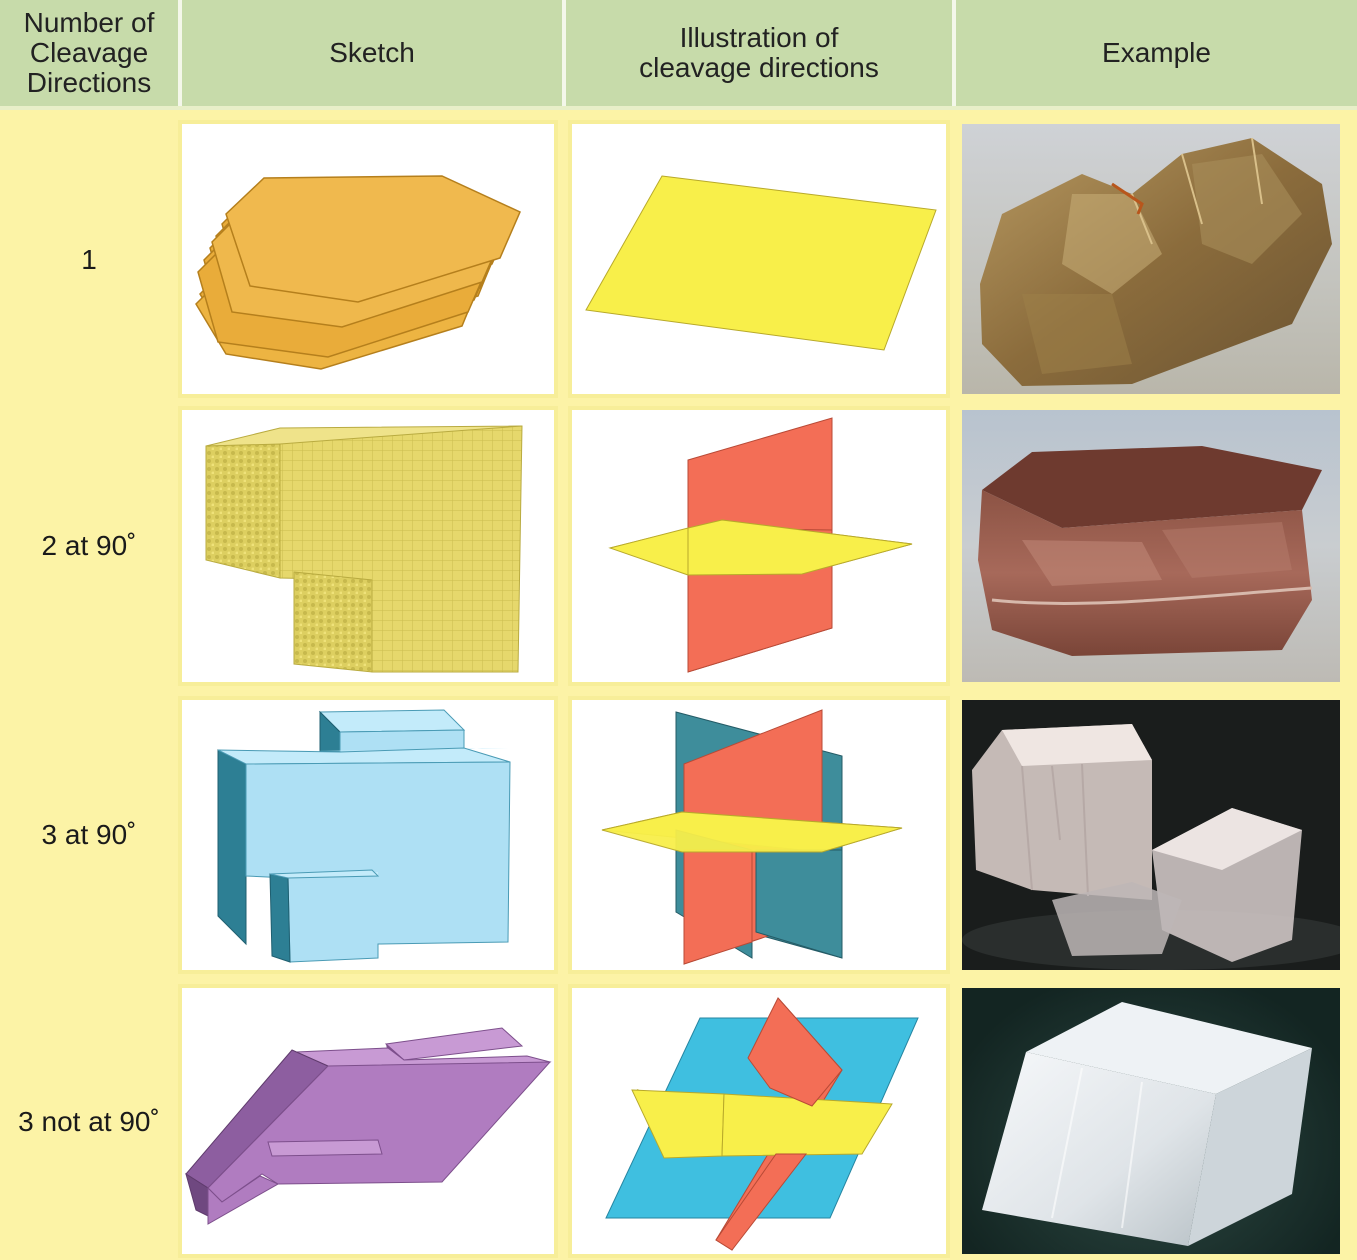  What do you see at coordinates (89, 834) in the screenshot?
I see `row-label-3-at-90: 3 at 90˚` at bounding box center [89, 834].